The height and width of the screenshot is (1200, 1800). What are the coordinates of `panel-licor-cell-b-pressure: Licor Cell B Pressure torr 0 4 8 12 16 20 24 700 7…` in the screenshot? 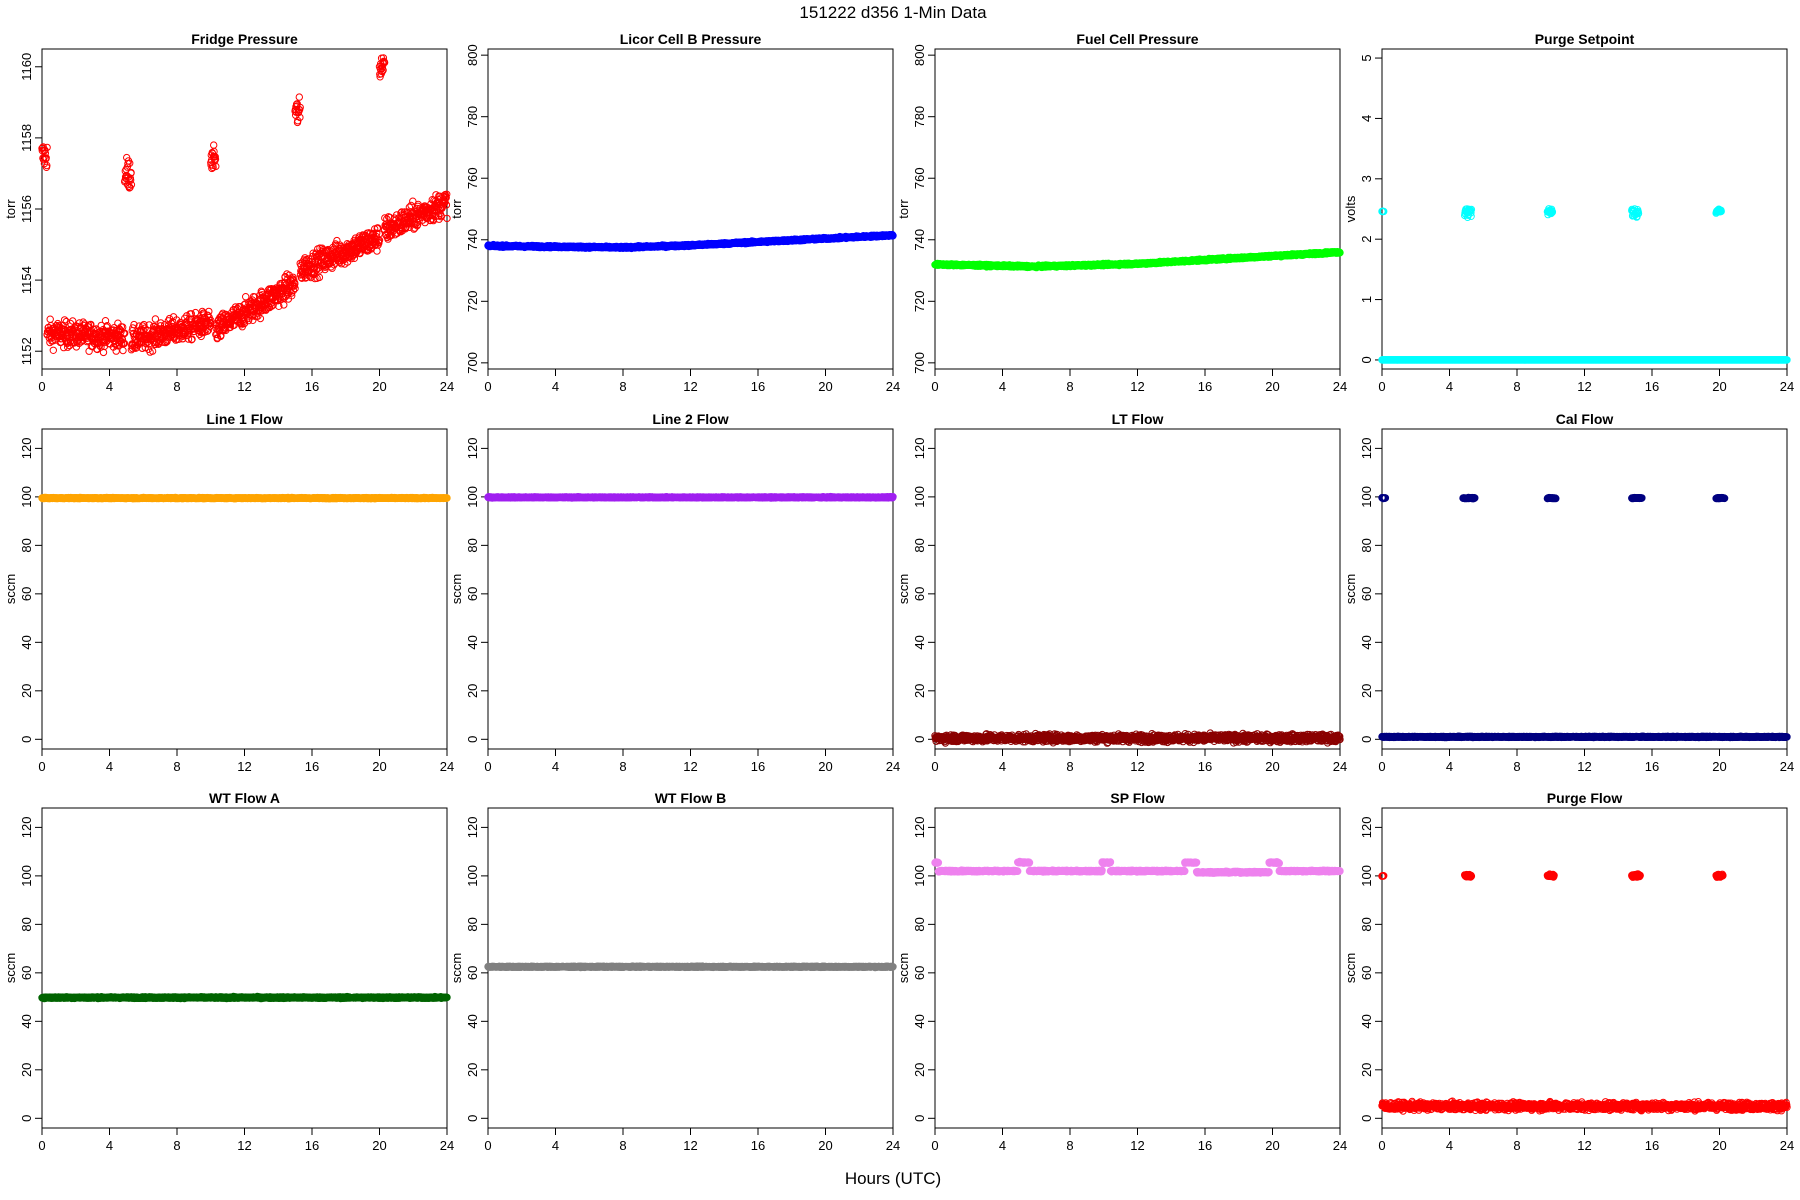 It's located at (674, 212).